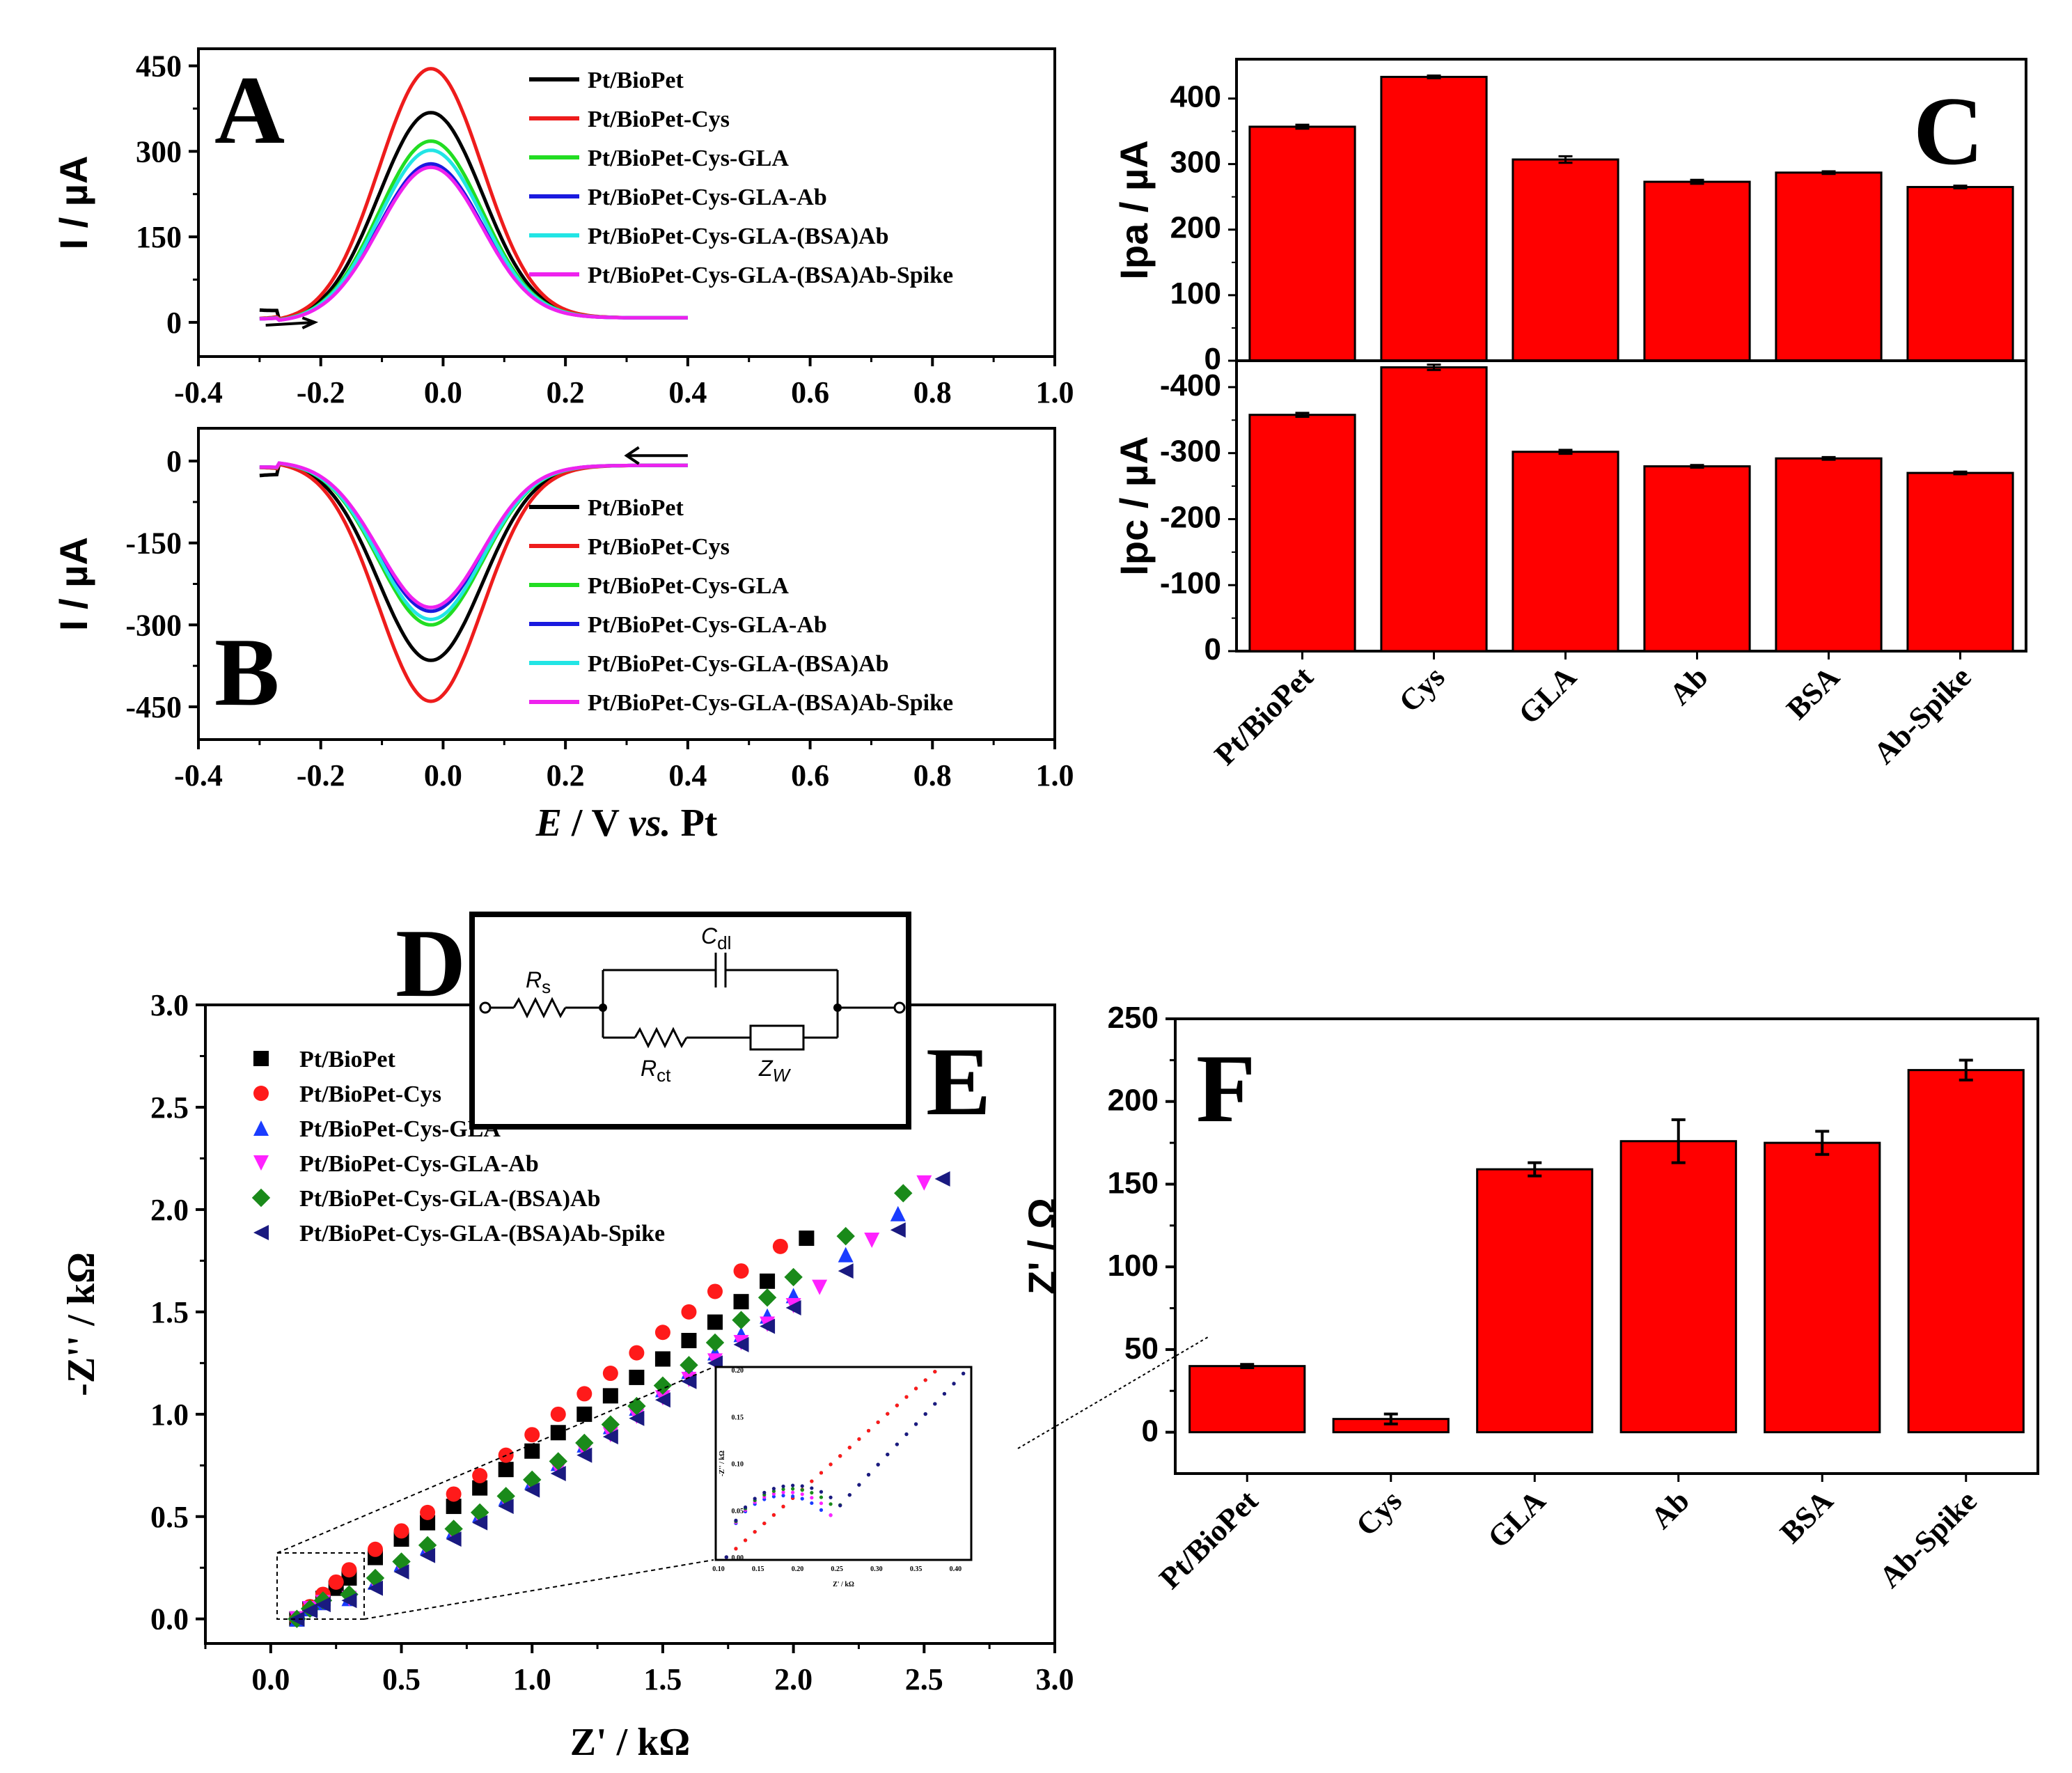 This screenshot has width=2072, height=1773. Describe the element at coordinates (956, 1569) in the screenshot. I see `inset-x-tick-label: 0.40` at that location.